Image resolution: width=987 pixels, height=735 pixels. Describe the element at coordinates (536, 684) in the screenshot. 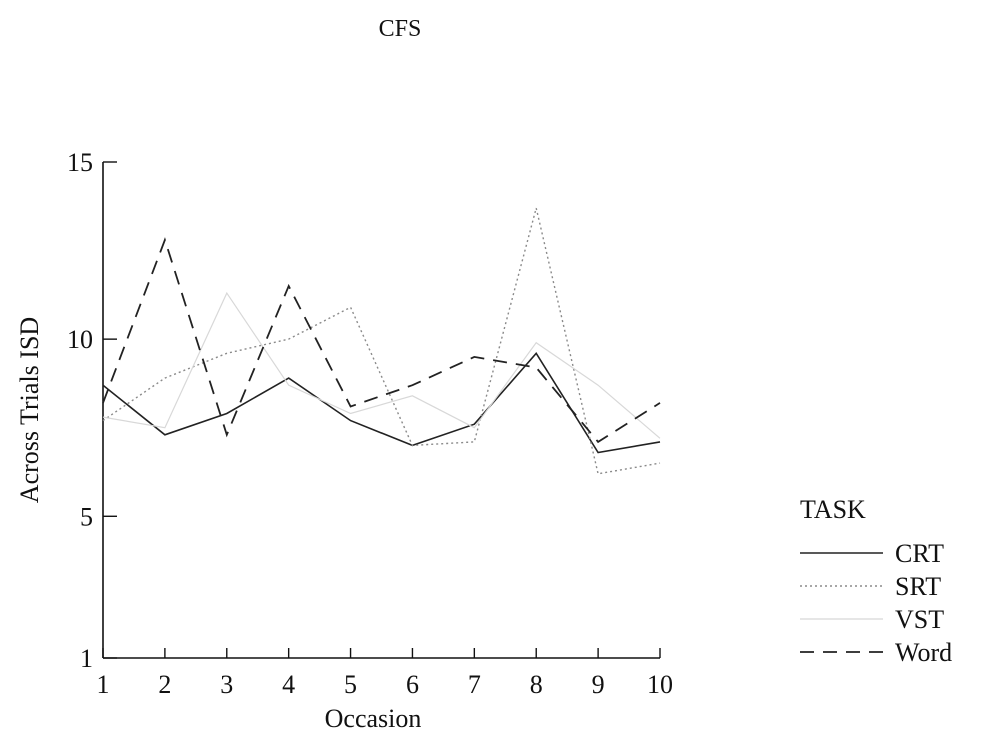

I see `x-tick-label: 8` at that location.